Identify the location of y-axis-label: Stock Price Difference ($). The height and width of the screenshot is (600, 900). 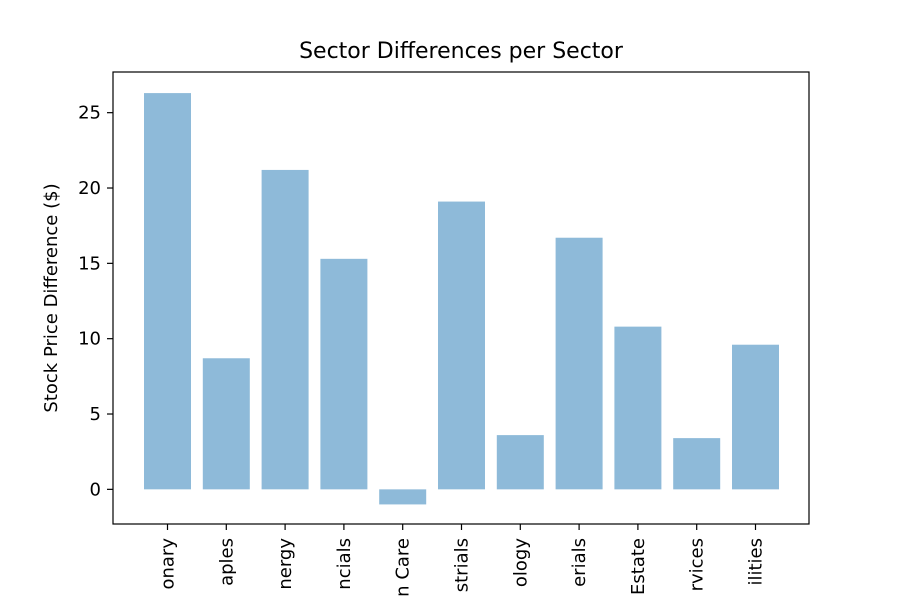
(51, 297).